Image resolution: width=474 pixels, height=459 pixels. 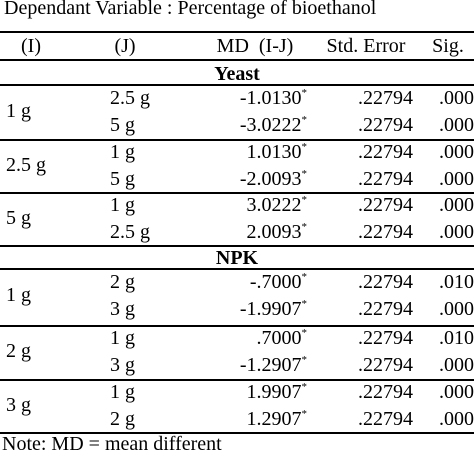 What do you see at coordinates (270, 98) in the screenshot?
I see `md-value: -1.0130` at bounding box center [270, 98].